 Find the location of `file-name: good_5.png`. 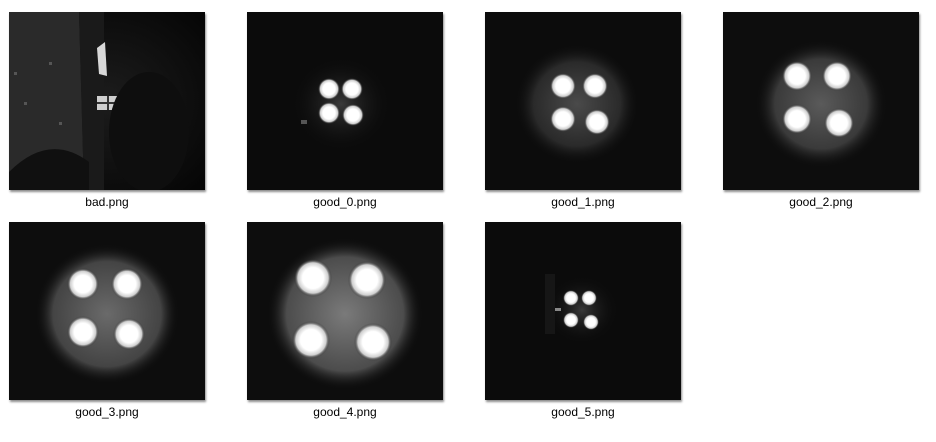

file-name: good_5.png is located at coordinates (583, 412).